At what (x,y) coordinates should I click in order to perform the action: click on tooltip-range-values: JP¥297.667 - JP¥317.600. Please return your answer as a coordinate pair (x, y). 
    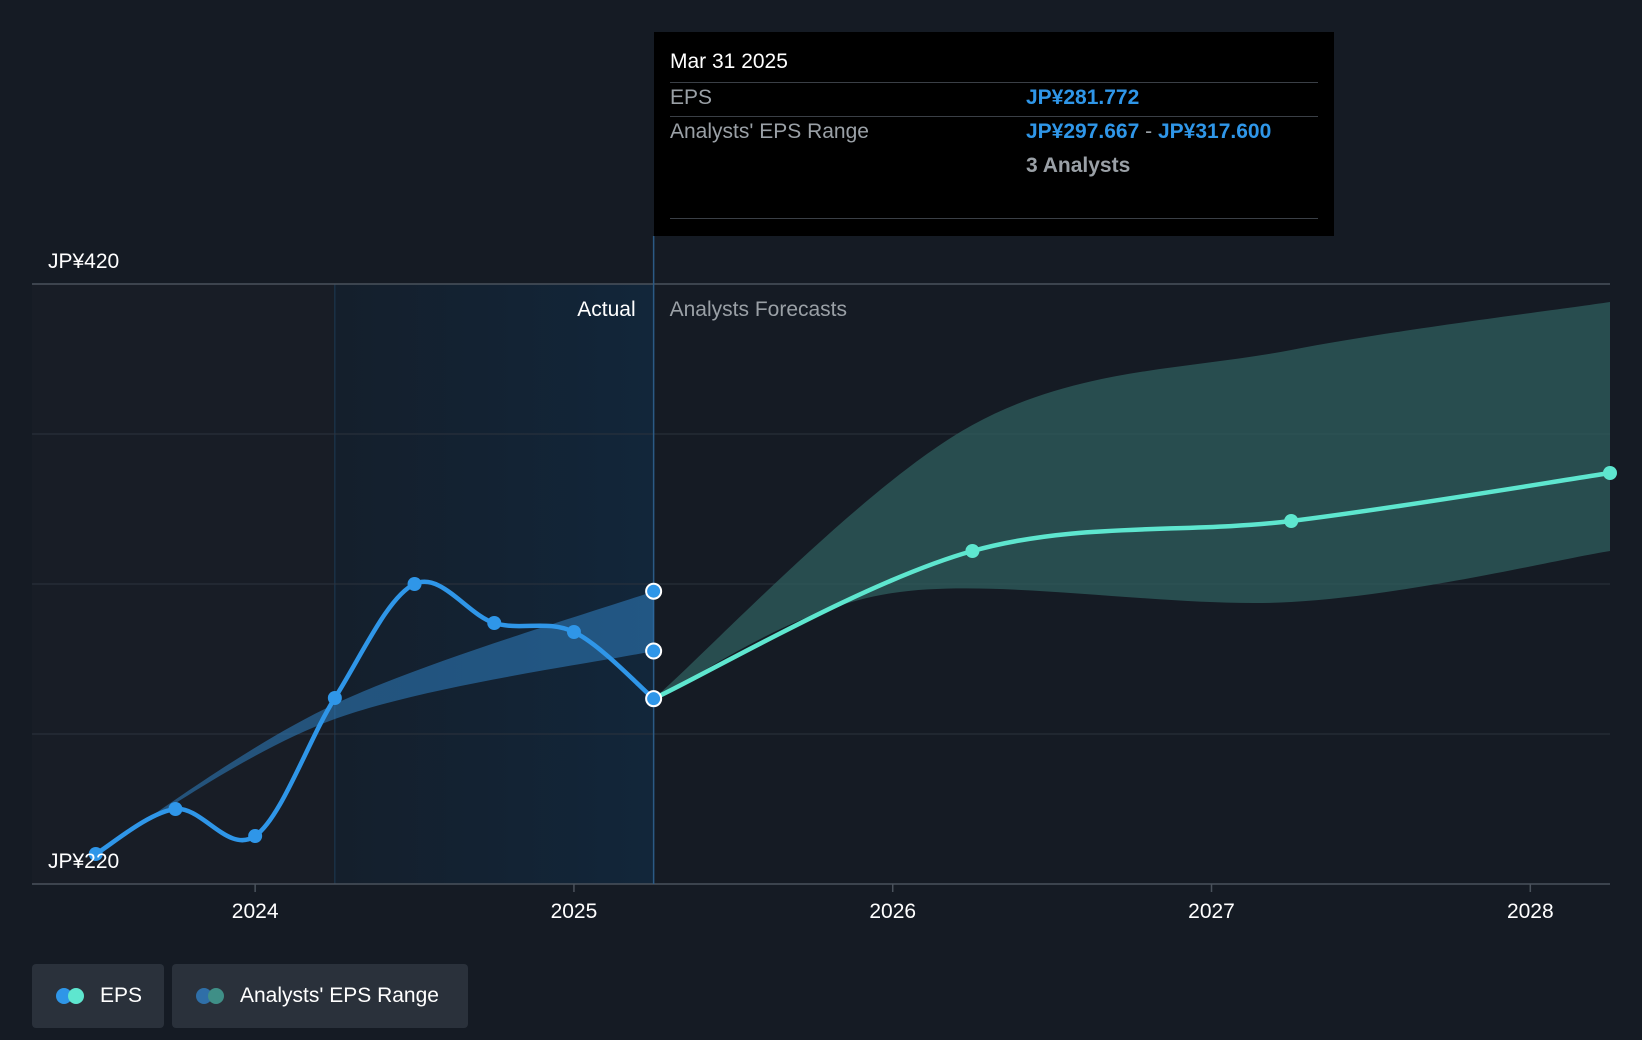
    Looking at the image, I should click on (1148, 132).